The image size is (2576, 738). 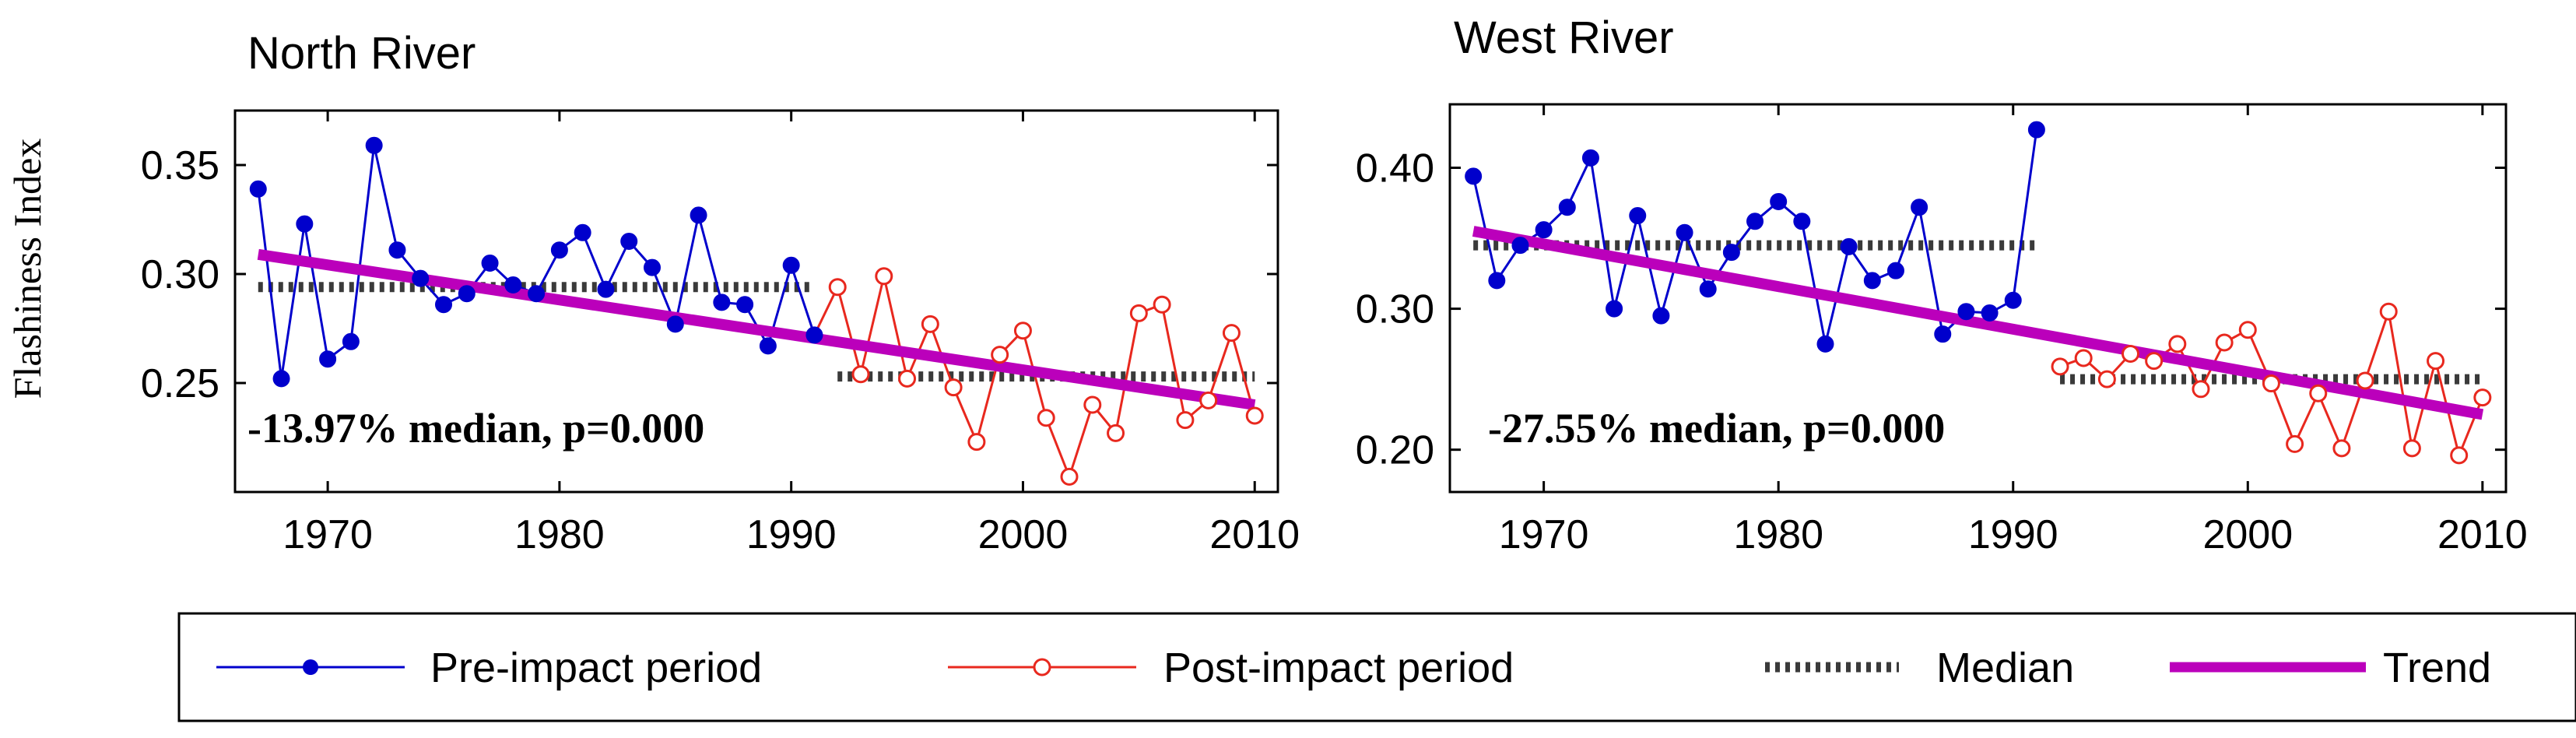 I want to click on stats-annotation: -13.97% median, p=0.000, so click(x=476, y=429).